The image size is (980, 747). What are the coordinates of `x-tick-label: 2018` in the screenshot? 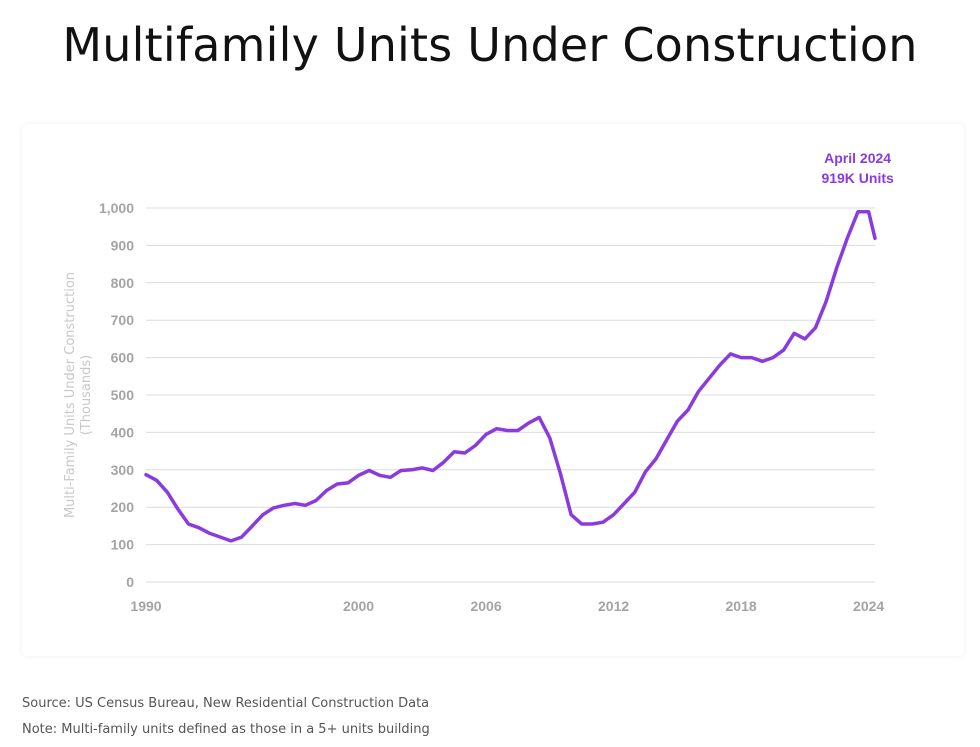 It's located at (741, 606).